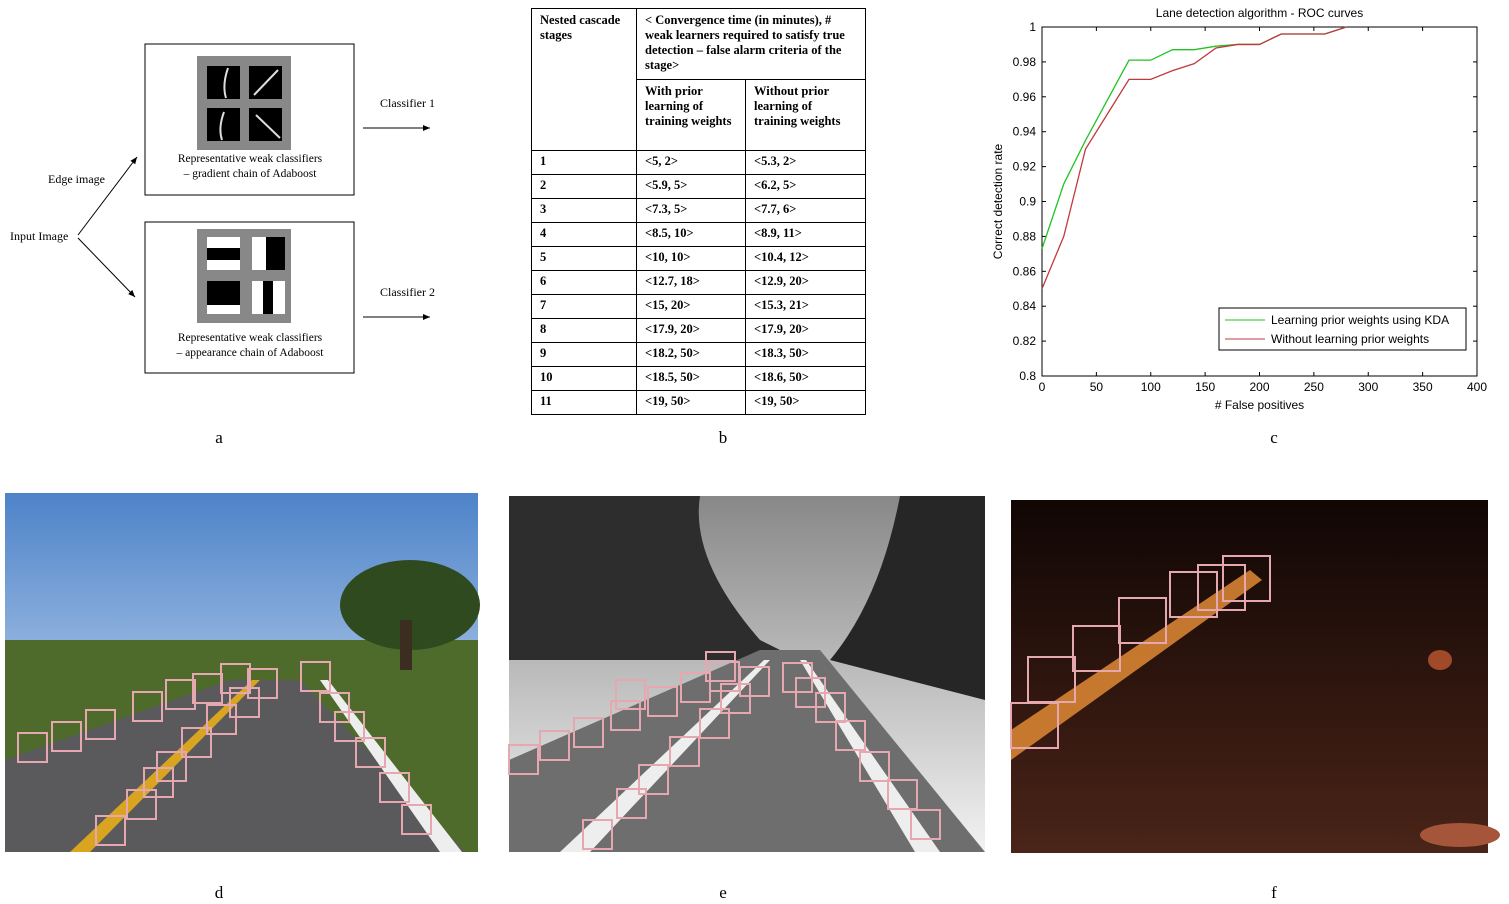 The height and width of the screenshot is (904, 1509). What do you see at coordinates (691, 378) in the screenshot?
I see `cell: <18.5, 50>` at bounding box center [691, 378].